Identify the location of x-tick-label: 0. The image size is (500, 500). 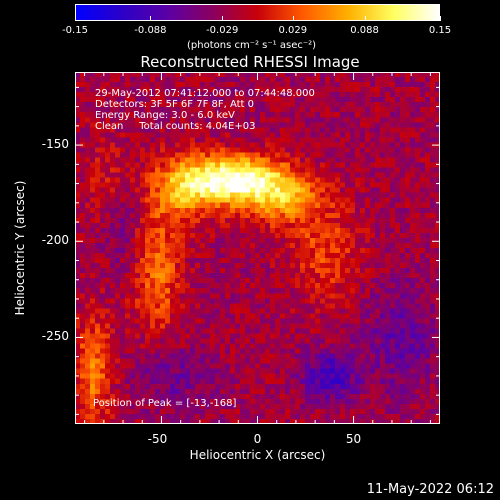
(257, 439).